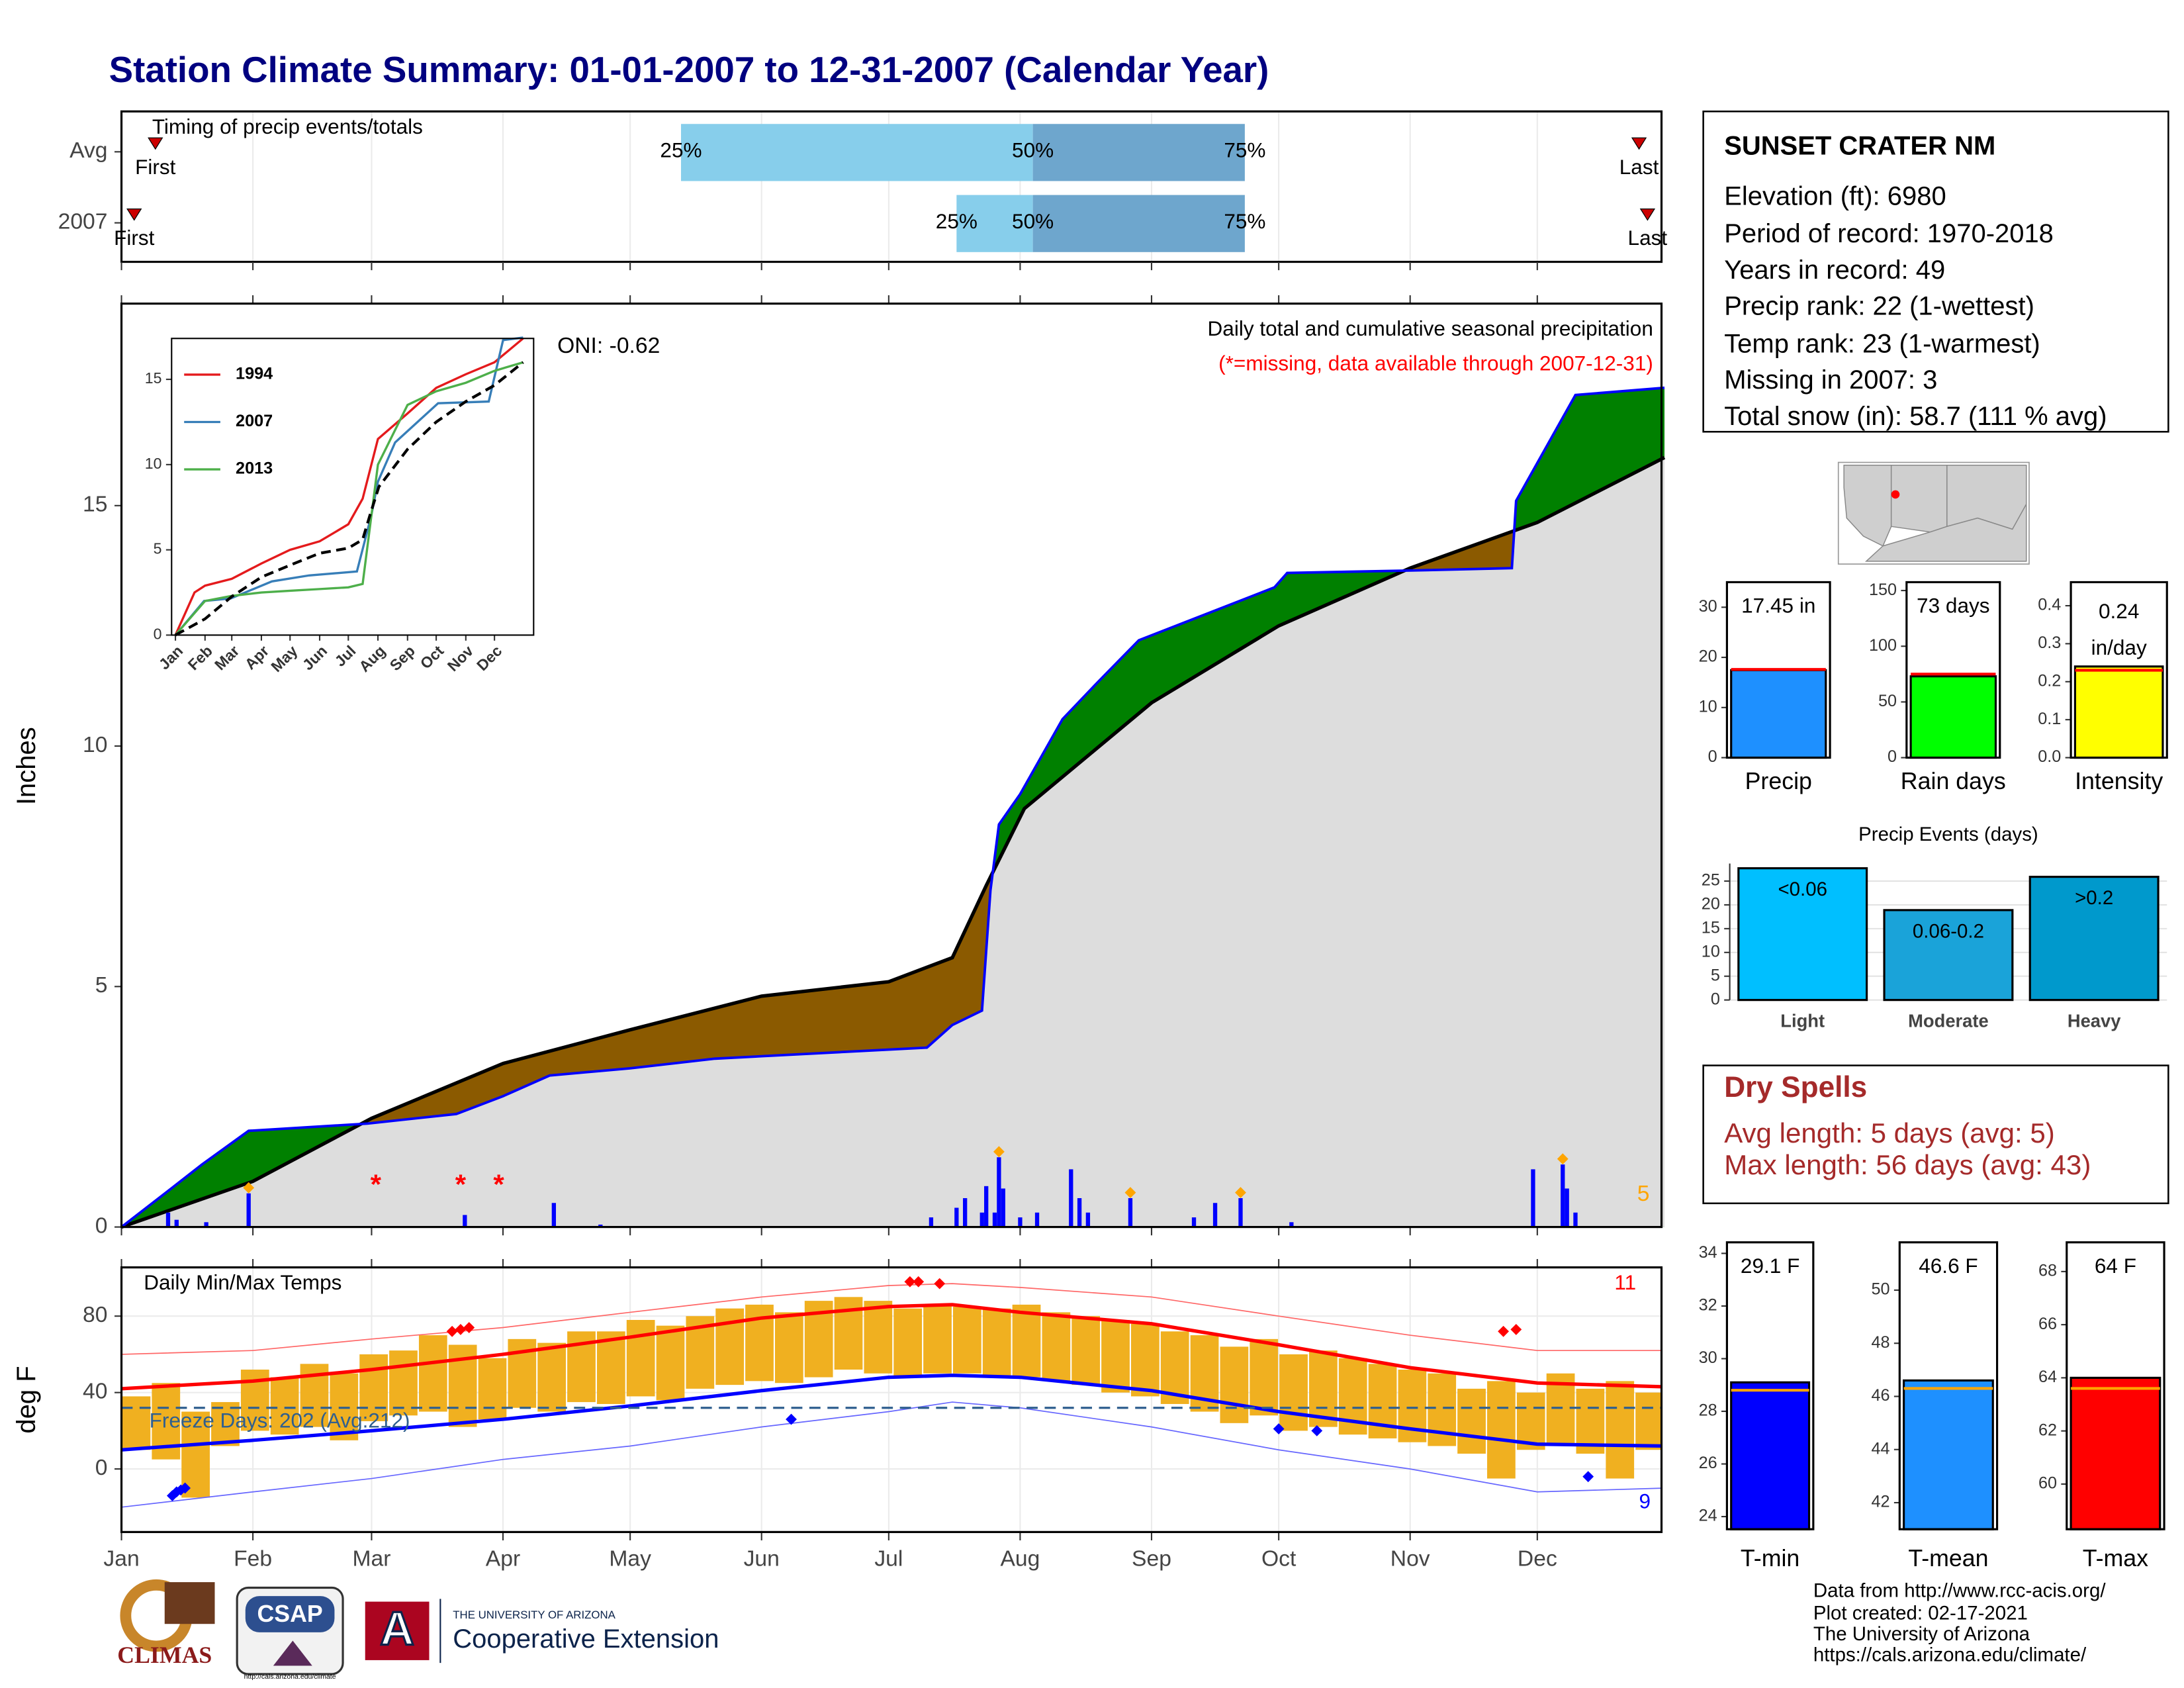  What do you see at coordinates (1715, 975) in the screenshot?
I see `y-tick-label: 5` at bounding box center [1715, 975].